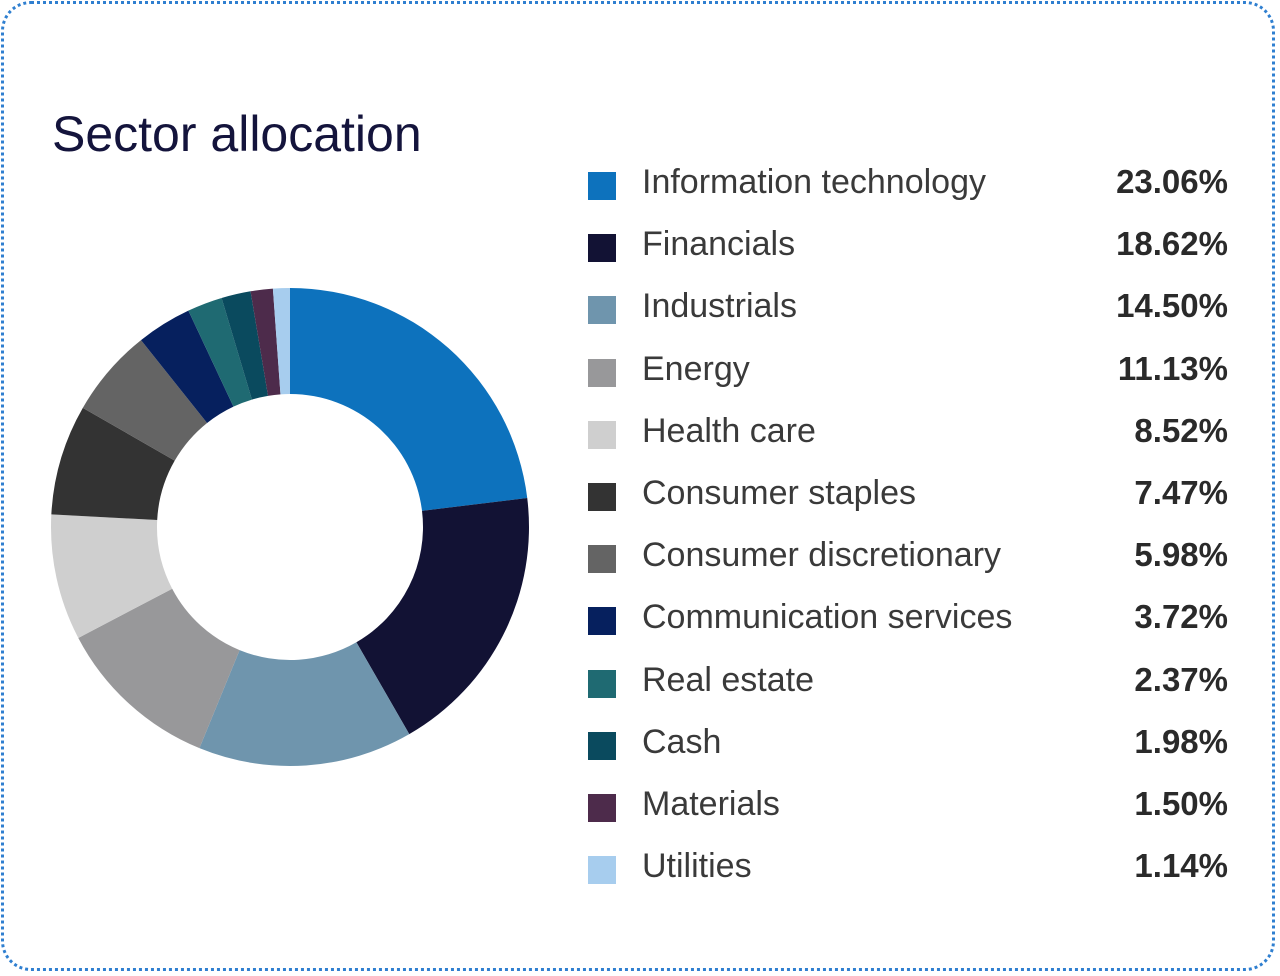 The image size is (1280, 976). Describe the element at coordinates (265, 342) in the screenshot. I see `slice-materials` at that location.